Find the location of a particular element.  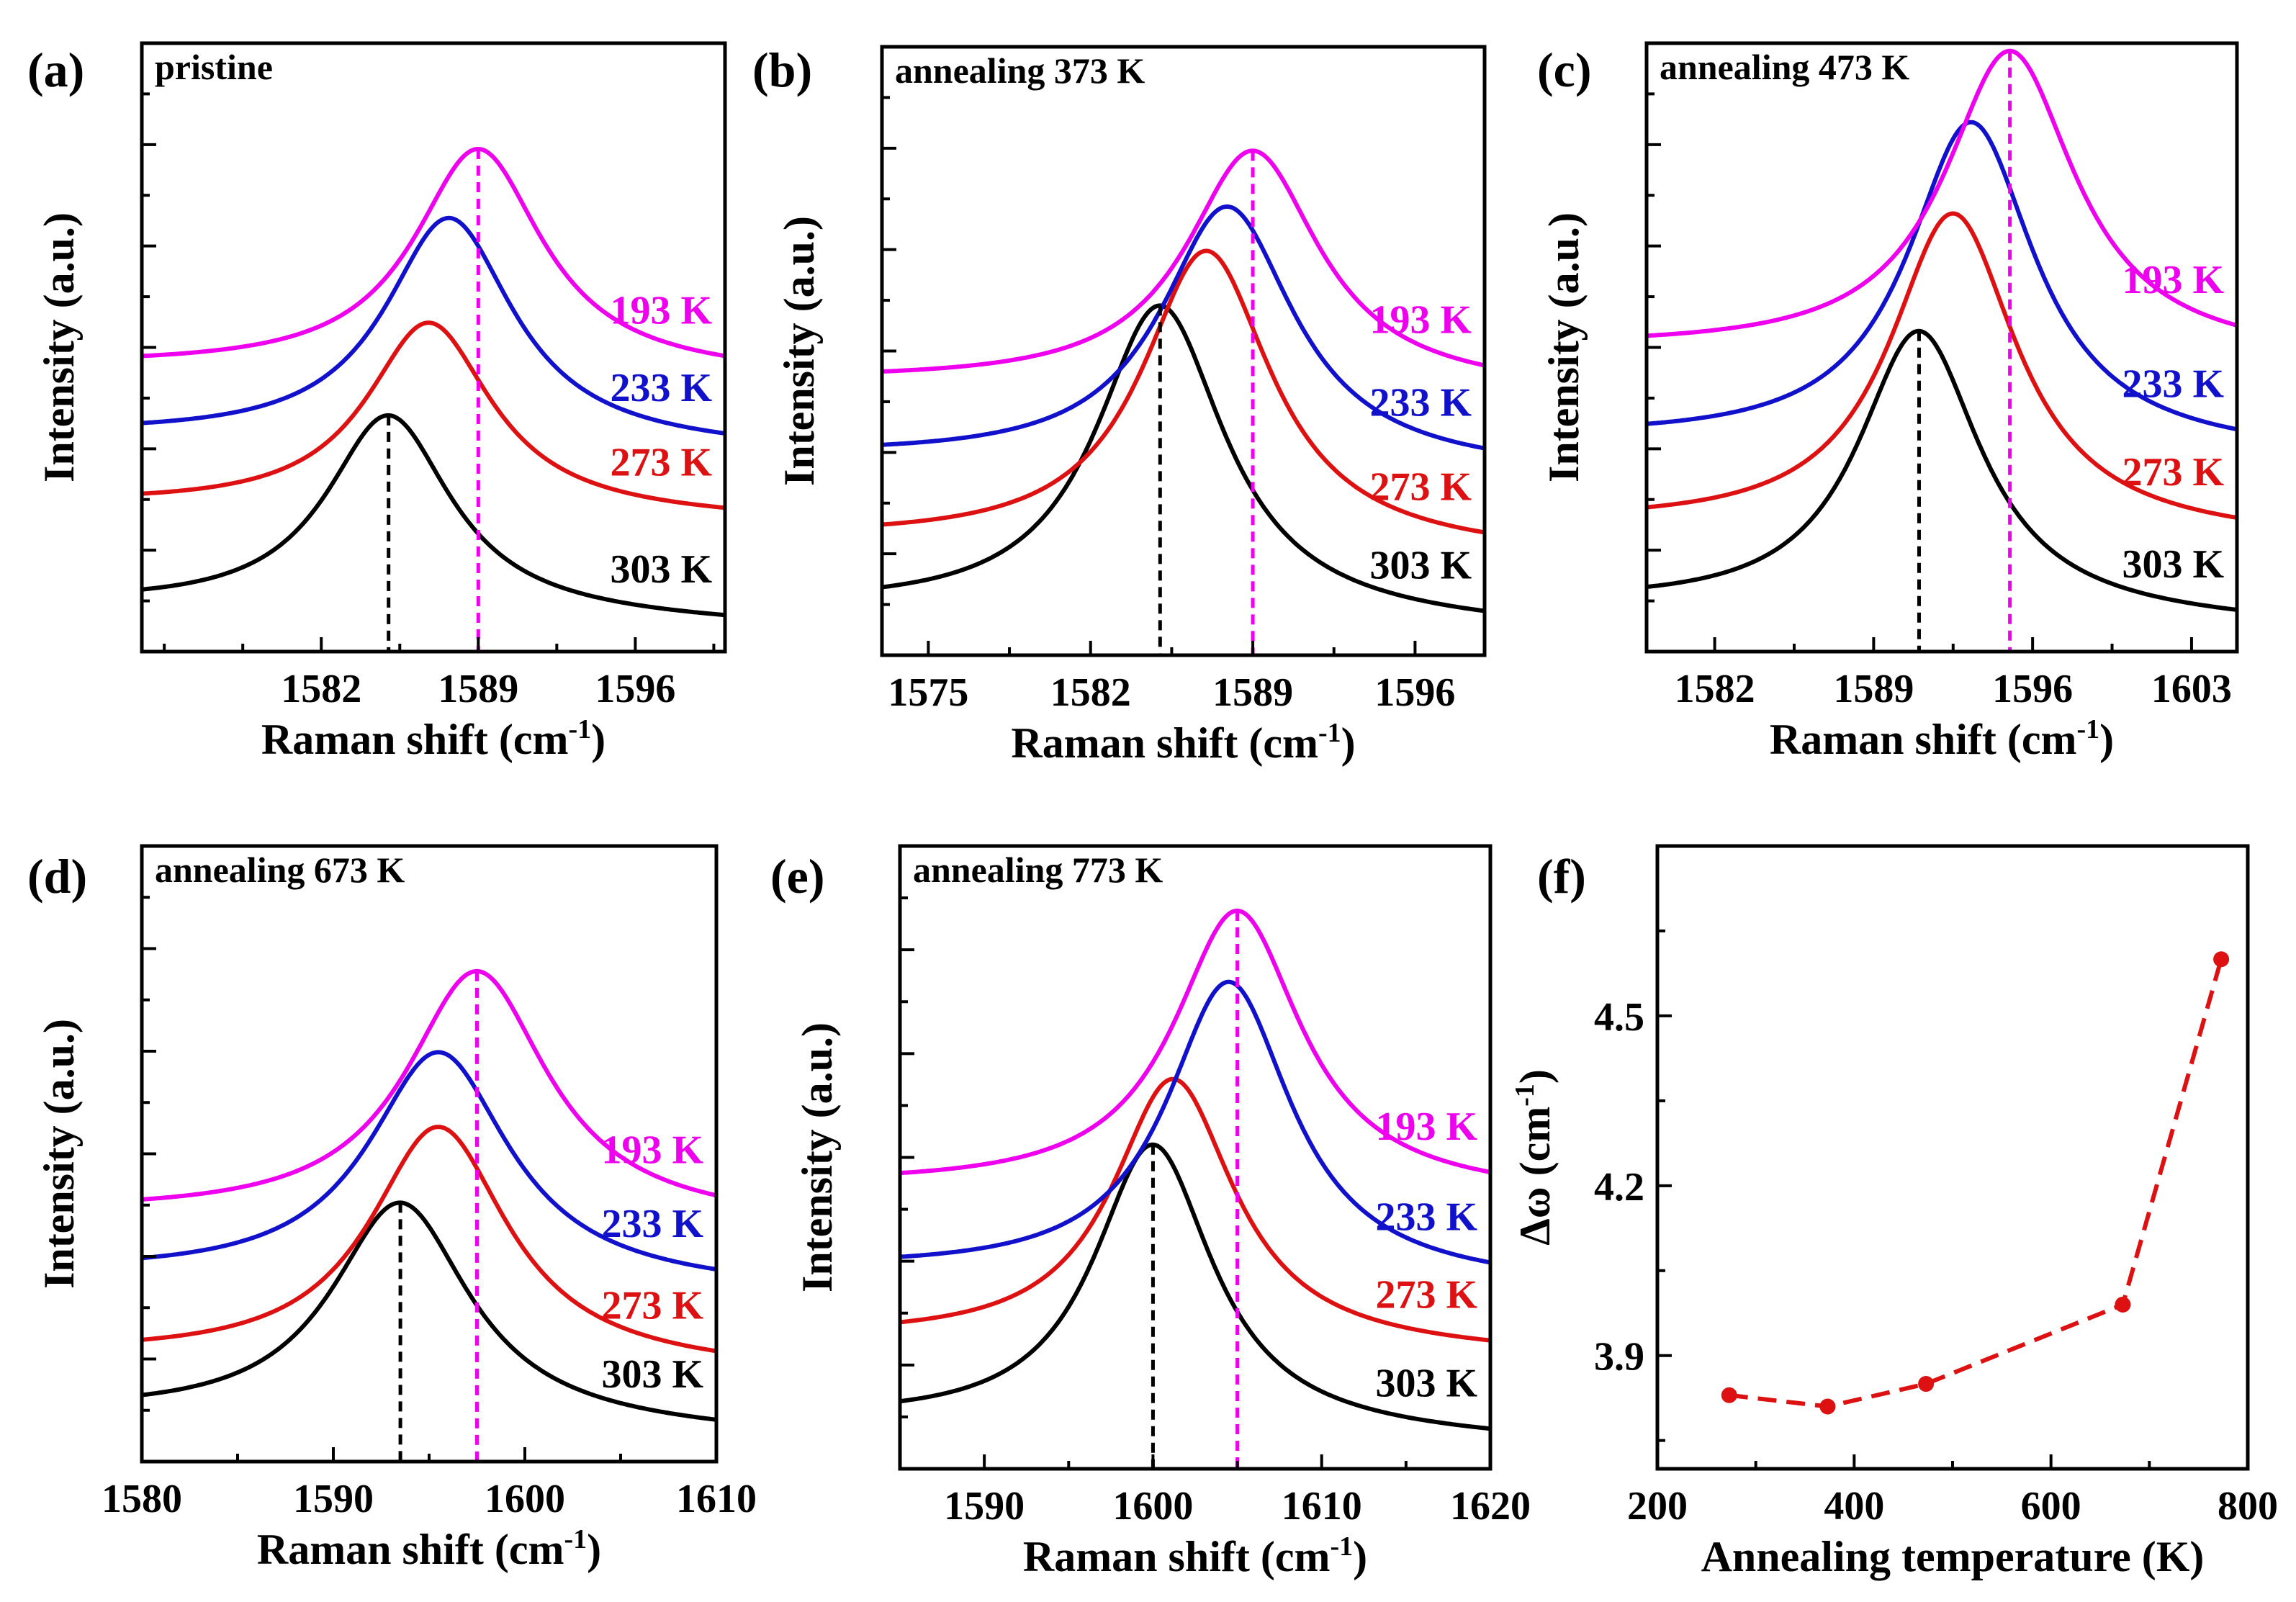

panel-letter: (c) is located at coordinates (1564, 69).